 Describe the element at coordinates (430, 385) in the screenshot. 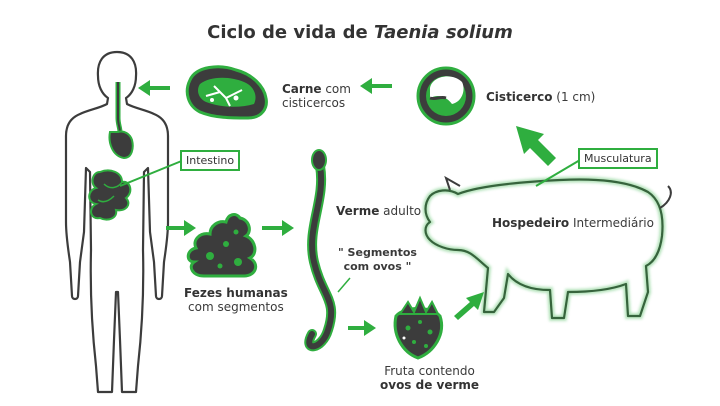

I see `label-fruta-line2: ovos de verme` at that location.